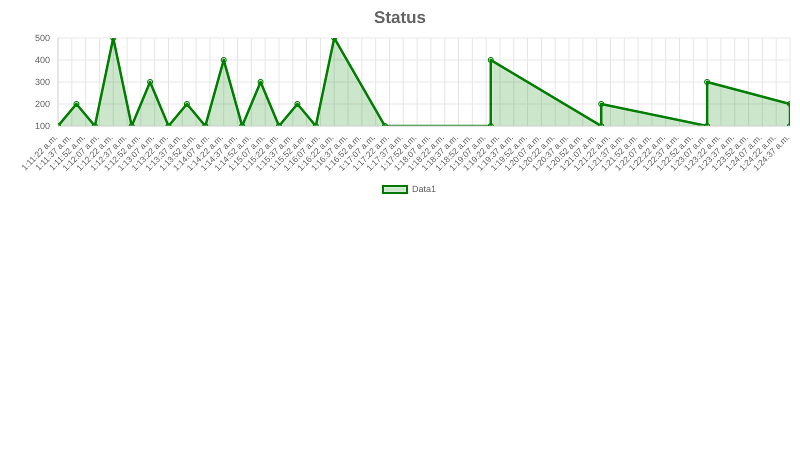 The height and width of the screenshot is (450, 800). Describe the element at coordinates (400, 18) in the screenshot. I see `chart-title: Status` at that location.